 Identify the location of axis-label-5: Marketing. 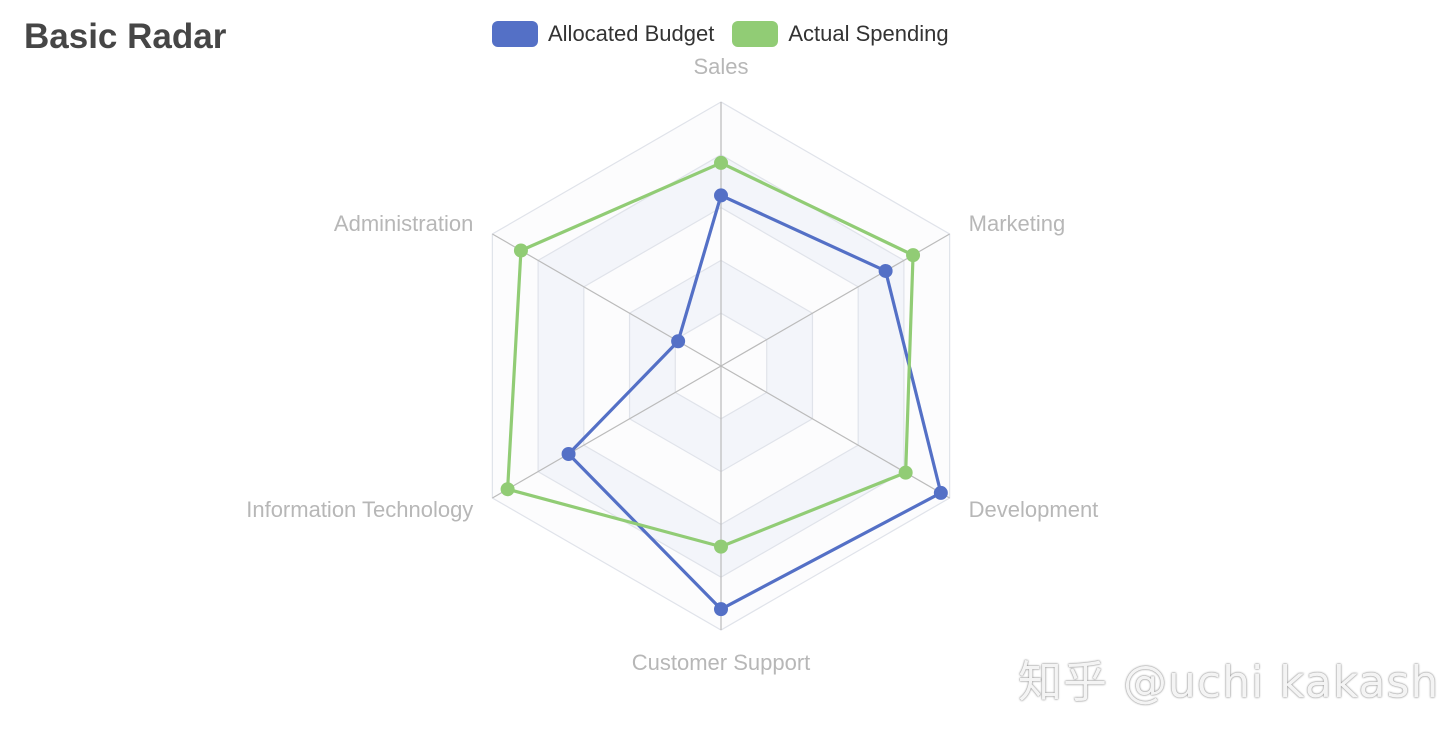
(1017, 223).